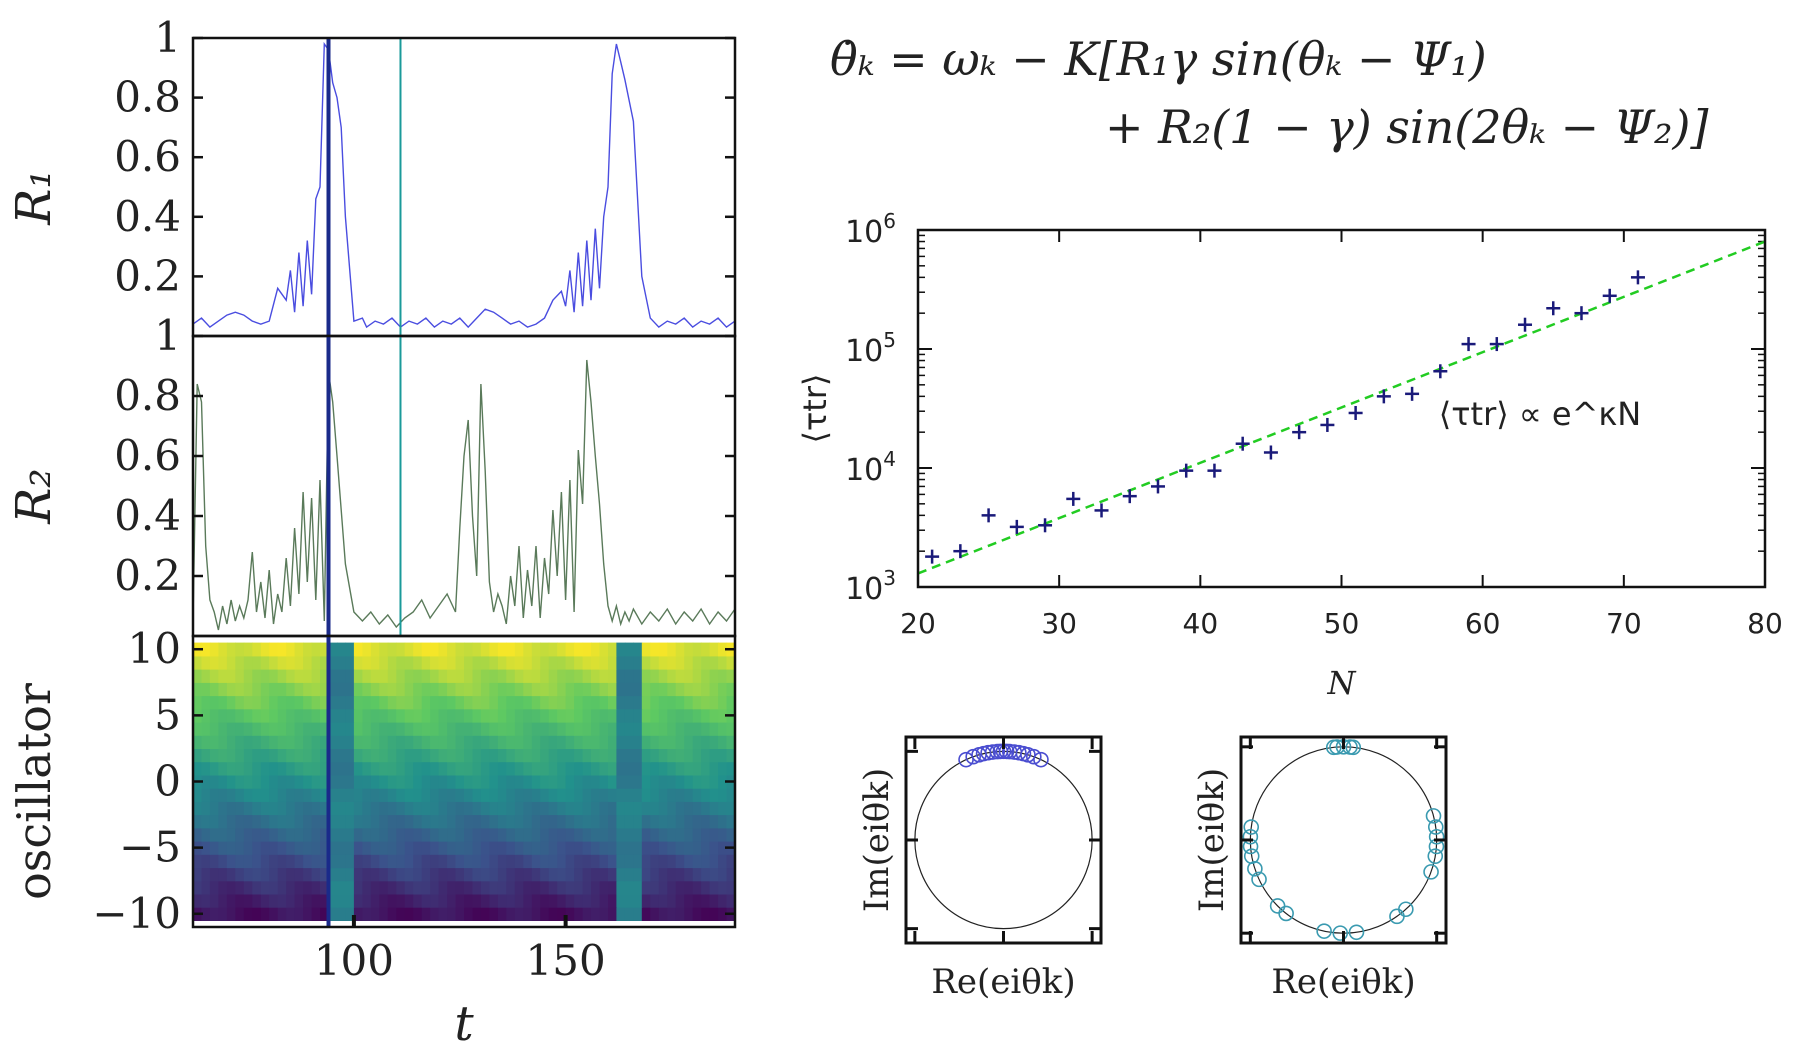  What do you see at coordinates (136, 913) in the screenshot?
I see `y-tick-label: −10` at bounding box center [136, 913].